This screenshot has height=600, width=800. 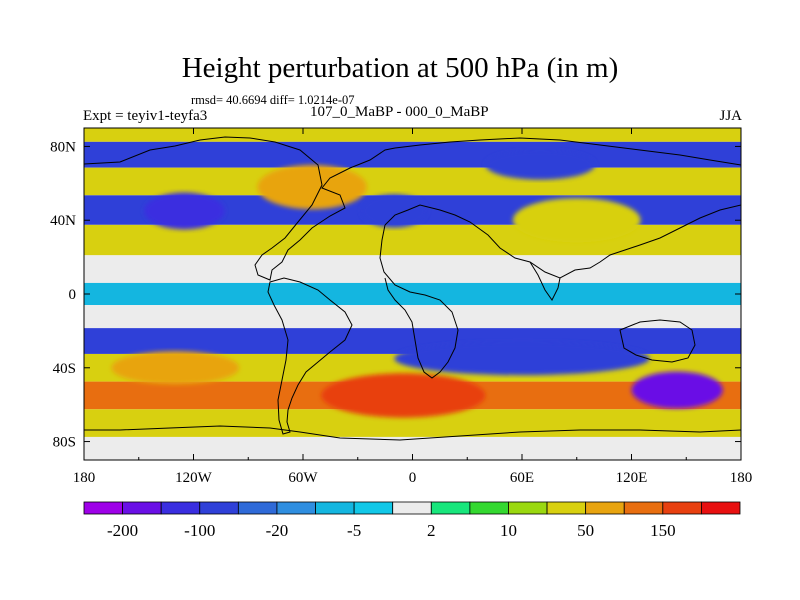 What do you see at coordinates (194, 478) in the screenshot?
I see `x-tick-label: 120W` at bounding box center [194, 478].